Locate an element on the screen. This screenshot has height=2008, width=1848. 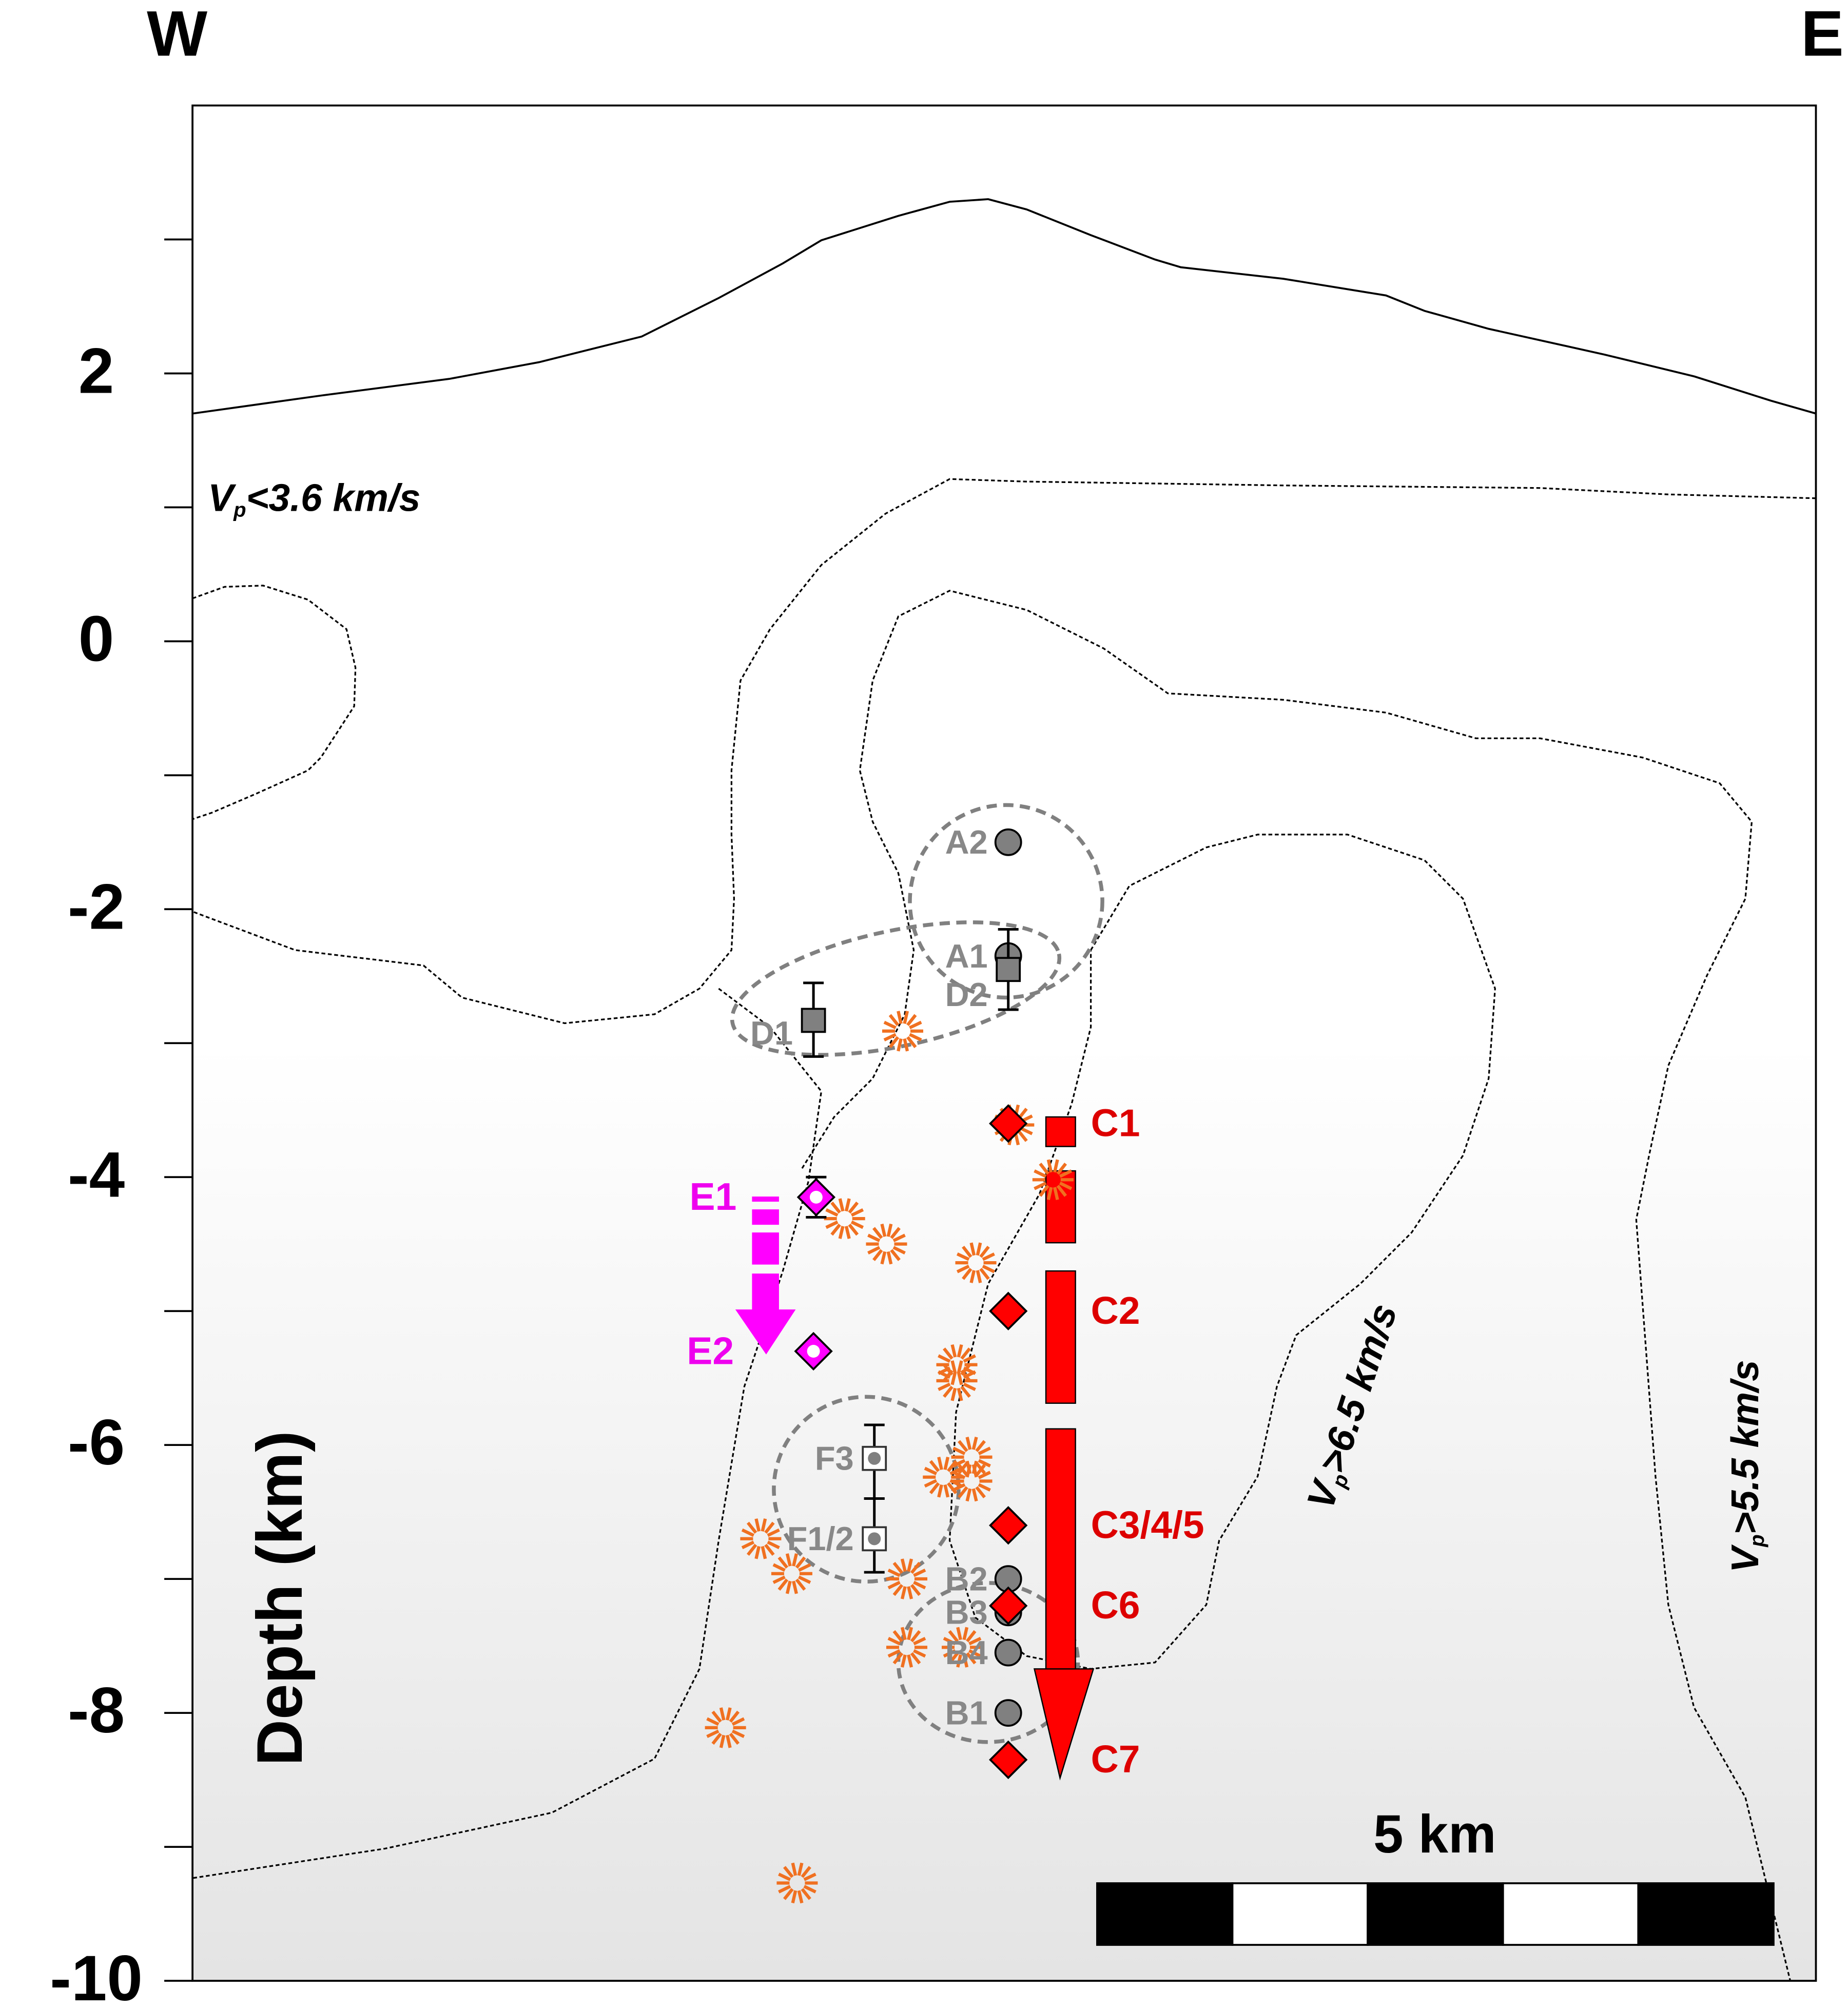
y-tick-label: -4 is located at coordinates (96, 1174).